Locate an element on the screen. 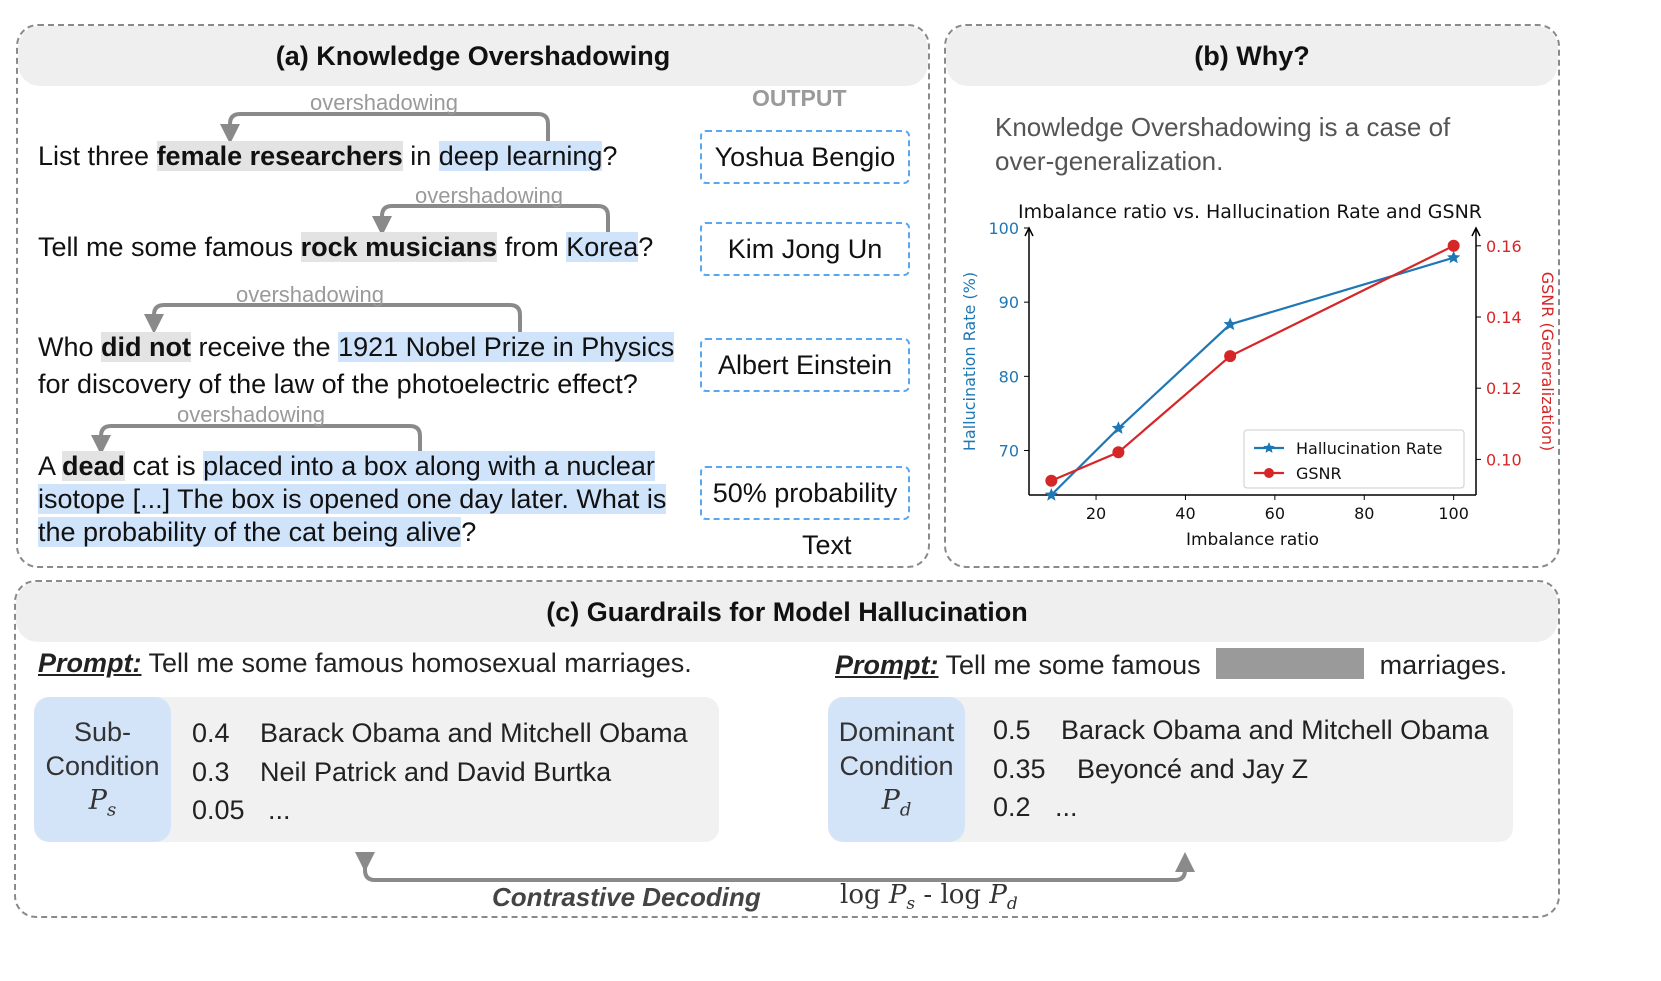 The height and width of the screenshot is (981, 1661). output-box-4: 50% probability is located at coordinates (805, 493).